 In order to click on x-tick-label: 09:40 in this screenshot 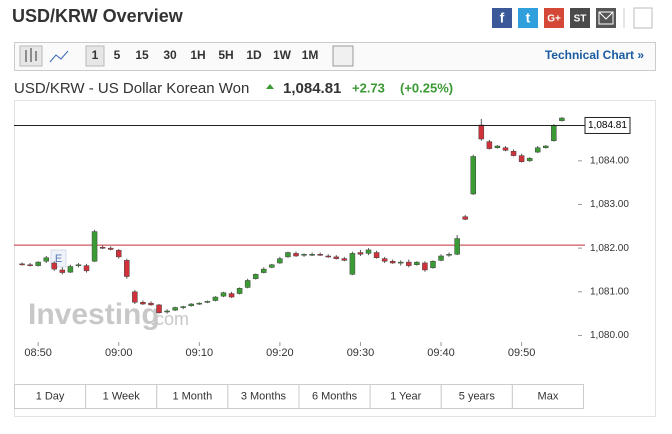, I will do `click(441, 353)`.